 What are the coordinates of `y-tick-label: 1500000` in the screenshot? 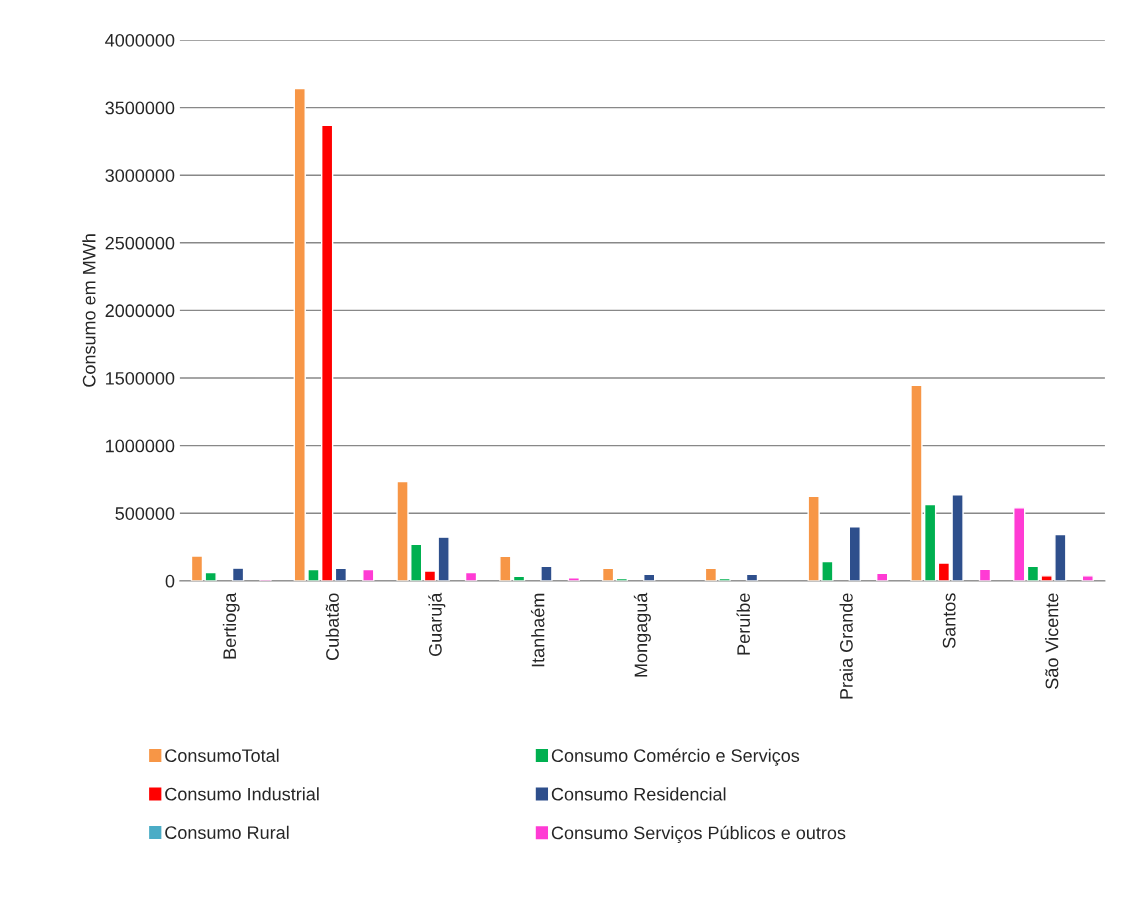 It's located at (140, 378).